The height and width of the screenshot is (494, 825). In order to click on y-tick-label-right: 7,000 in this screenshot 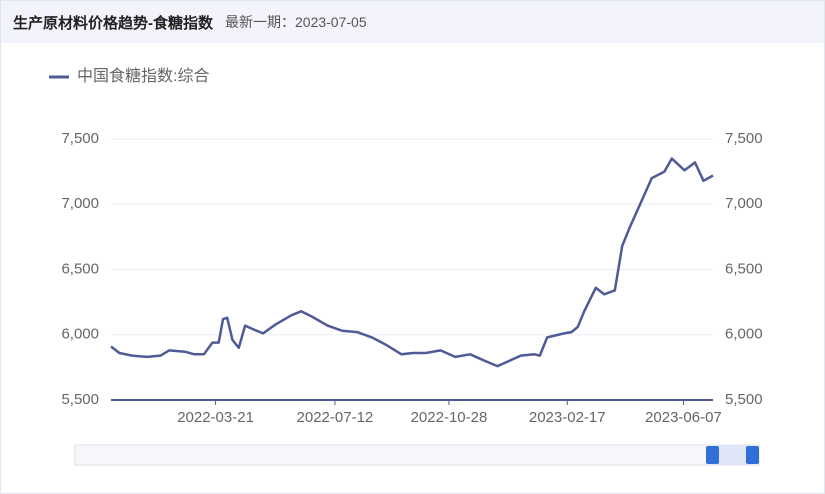, I will do `click(744, 203)`.